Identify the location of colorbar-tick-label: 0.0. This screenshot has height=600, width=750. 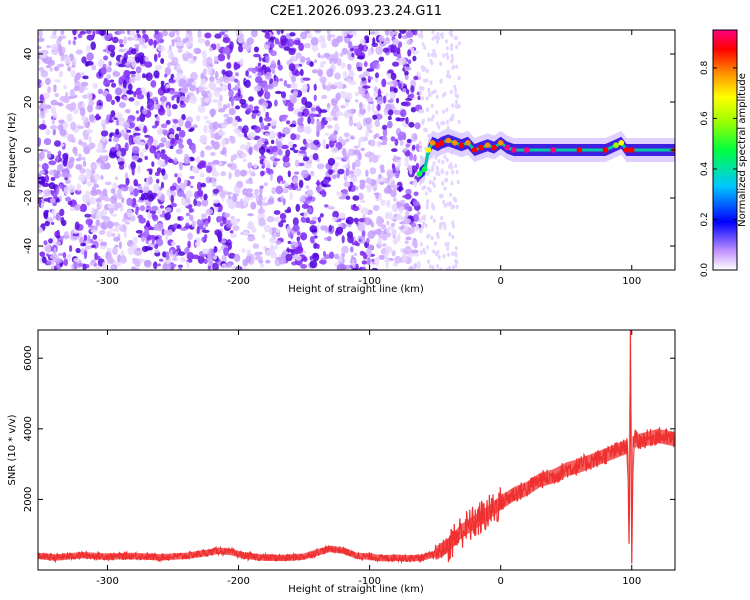
(705, 270).